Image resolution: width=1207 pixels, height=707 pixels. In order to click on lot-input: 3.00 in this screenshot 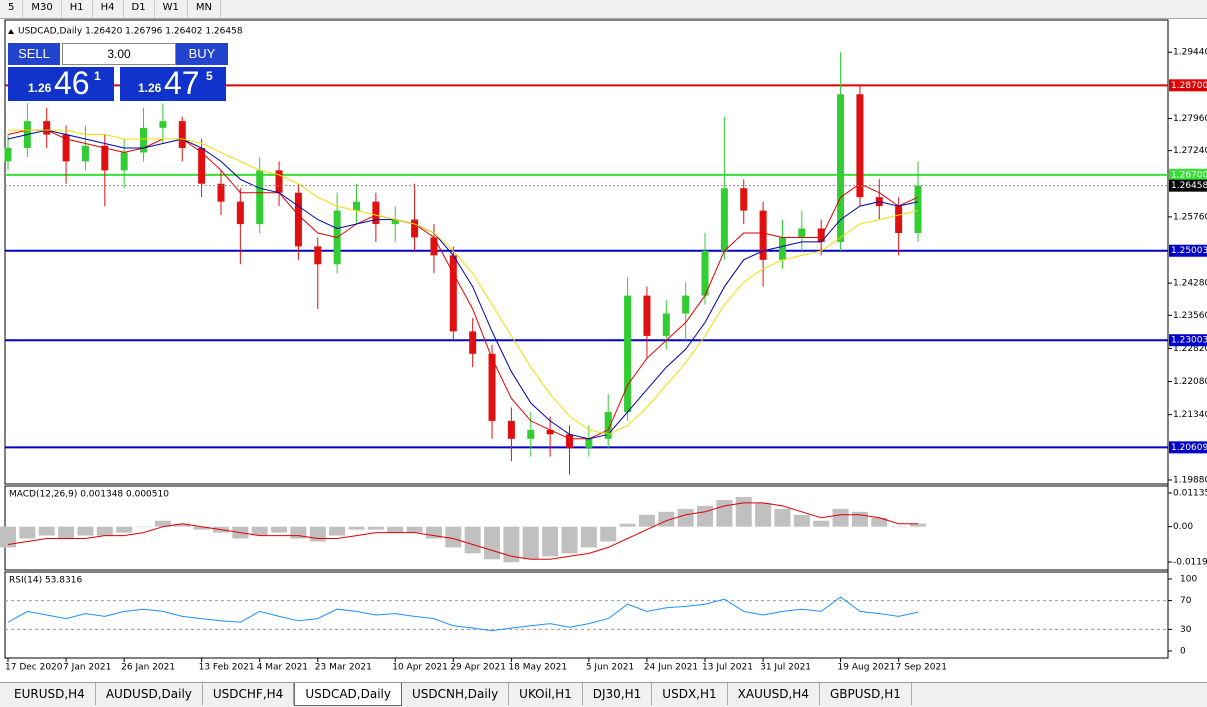, I will do `click(119, 54)`.